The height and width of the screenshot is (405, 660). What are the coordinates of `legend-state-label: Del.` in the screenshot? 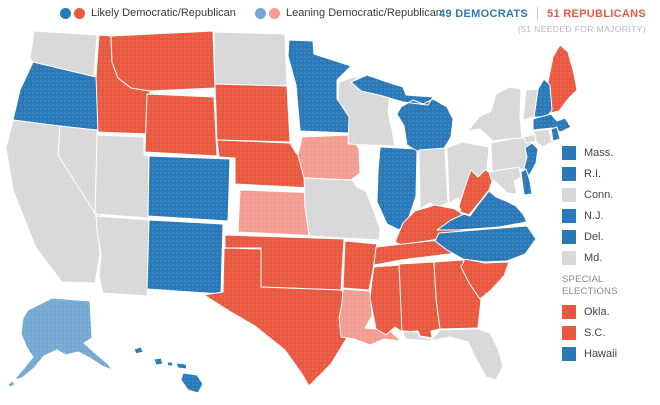 It's located at (594, 237).